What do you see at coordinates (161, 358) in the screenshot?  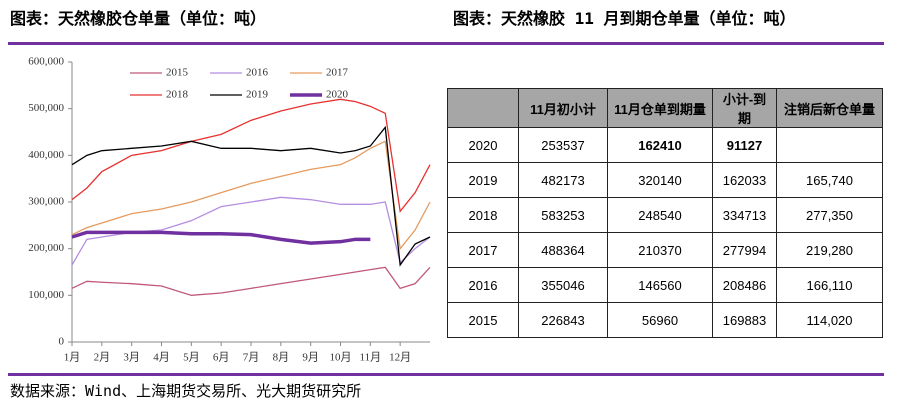 I see `x-tick-label: 4月` at bounding box center [161, 358].